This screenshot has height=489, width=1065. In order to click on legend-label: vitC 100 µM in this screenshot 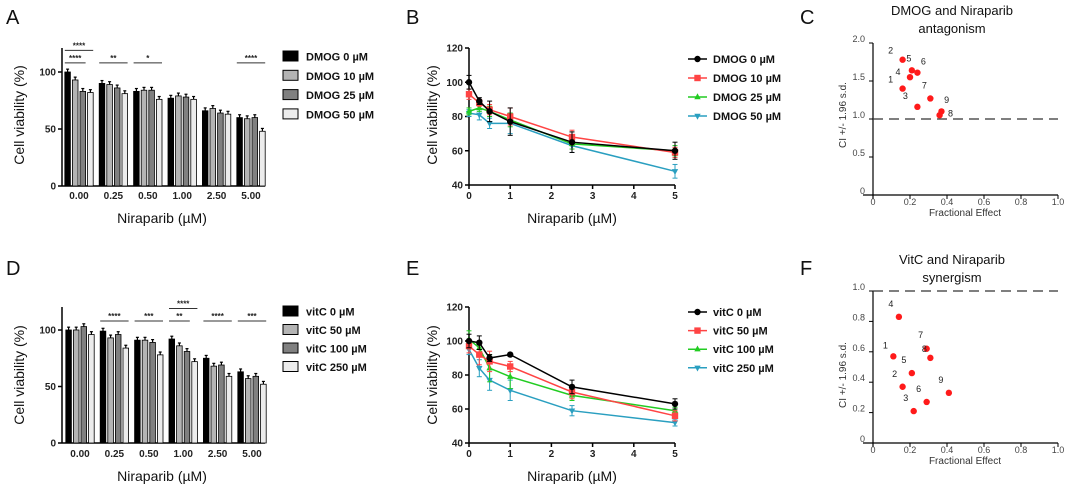, I will do `click(743, 350)`.